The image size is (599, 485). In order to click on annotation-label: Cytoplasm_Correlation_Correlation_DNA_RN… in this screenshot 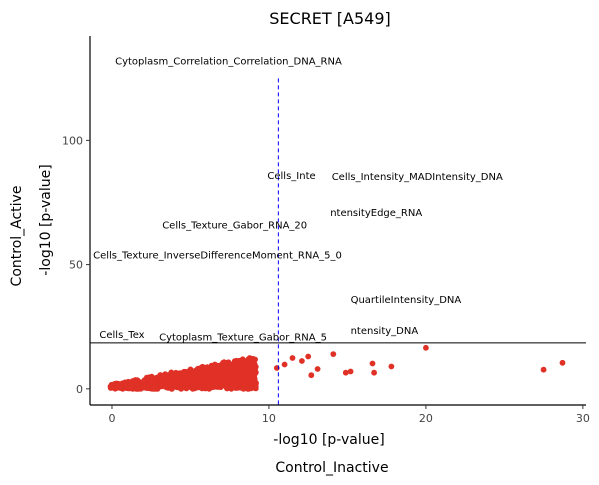, I will do `click(228, 62)`.